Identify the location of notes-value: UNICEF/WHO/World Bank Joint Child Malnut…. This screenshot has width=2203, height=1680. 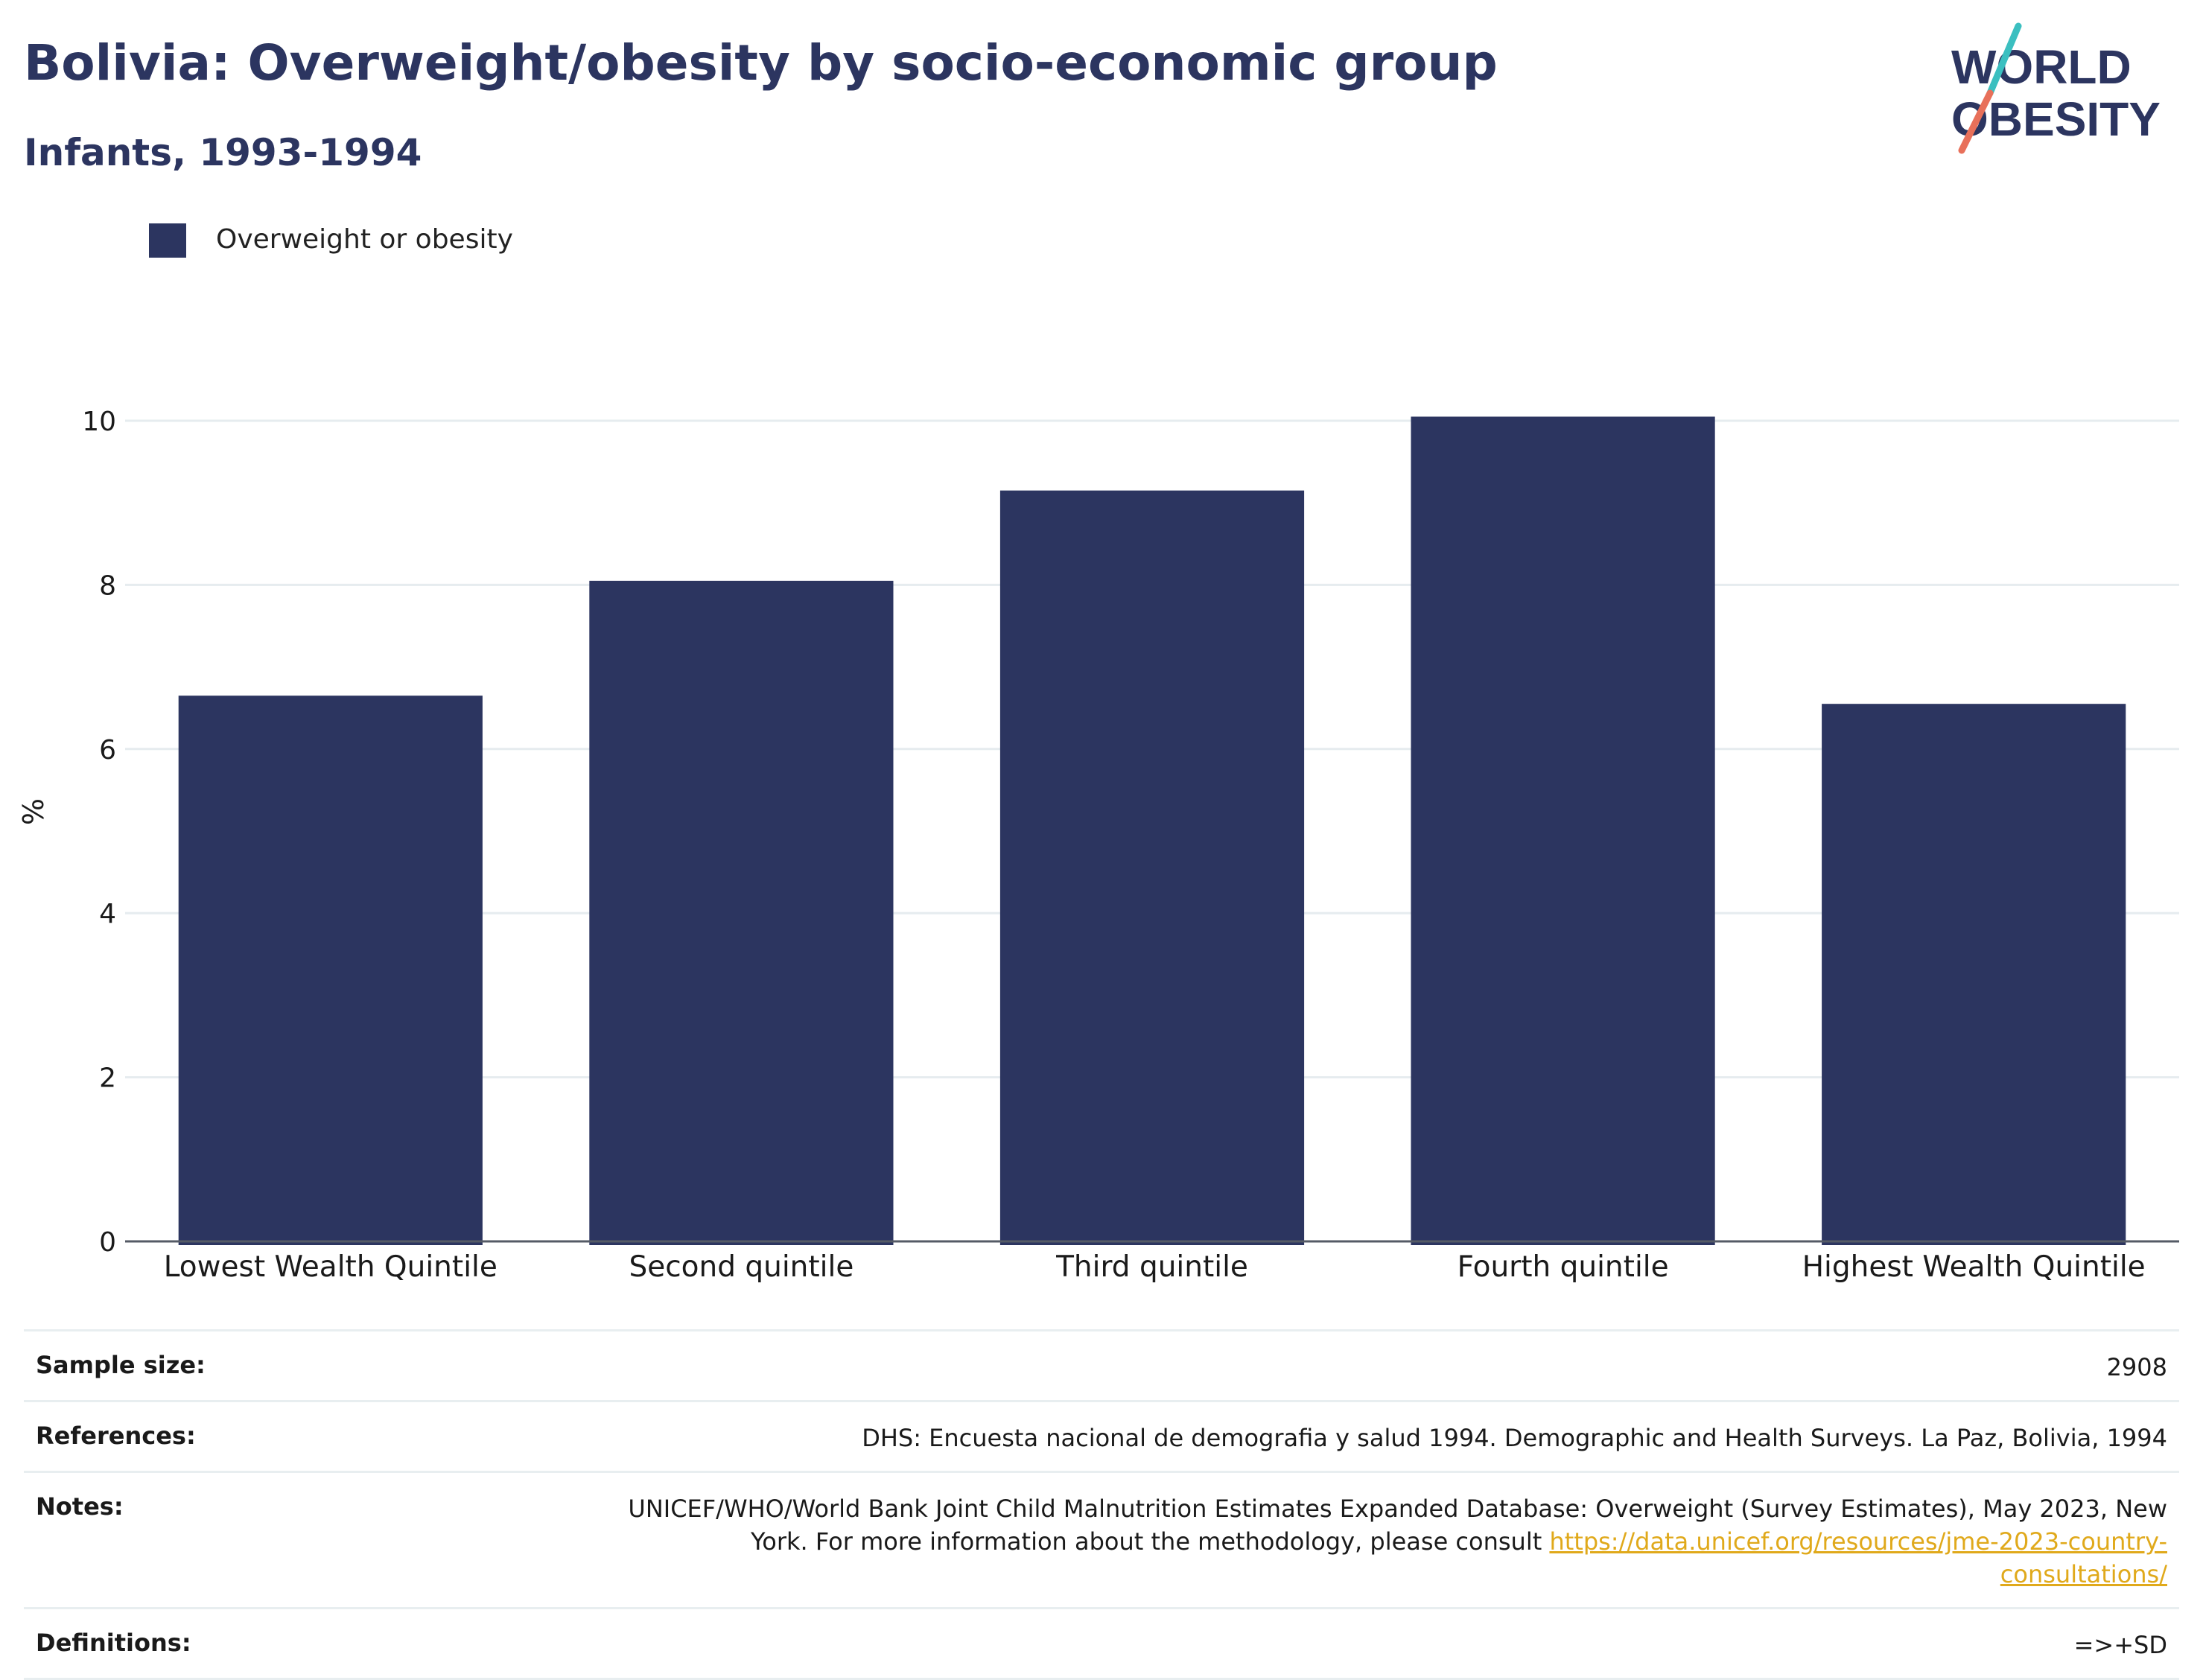
(1392, 1541).